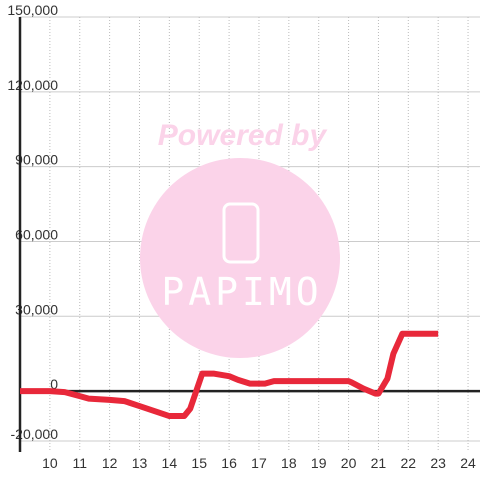 The height and width of the screenshot is (480, 480). I want to click on x-tick-label: 16, so click(229, 463).